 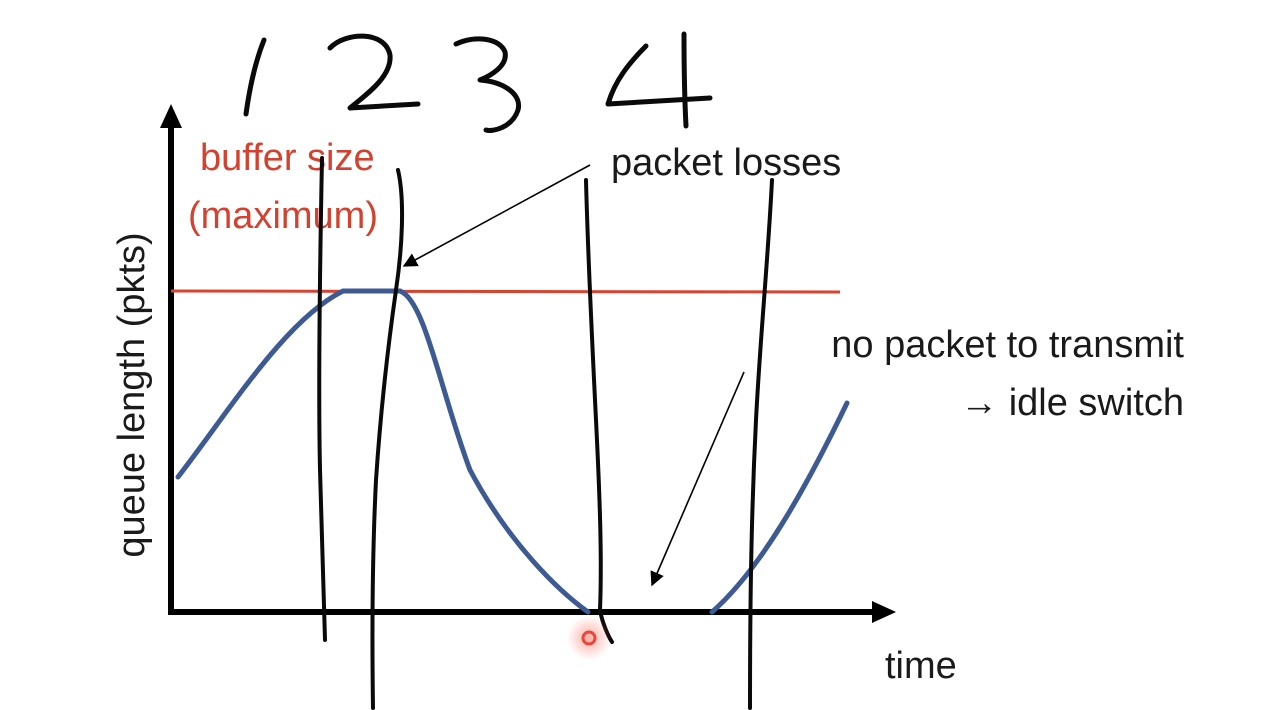 I want to click on cursor-dot, so click(x=589, y=638).